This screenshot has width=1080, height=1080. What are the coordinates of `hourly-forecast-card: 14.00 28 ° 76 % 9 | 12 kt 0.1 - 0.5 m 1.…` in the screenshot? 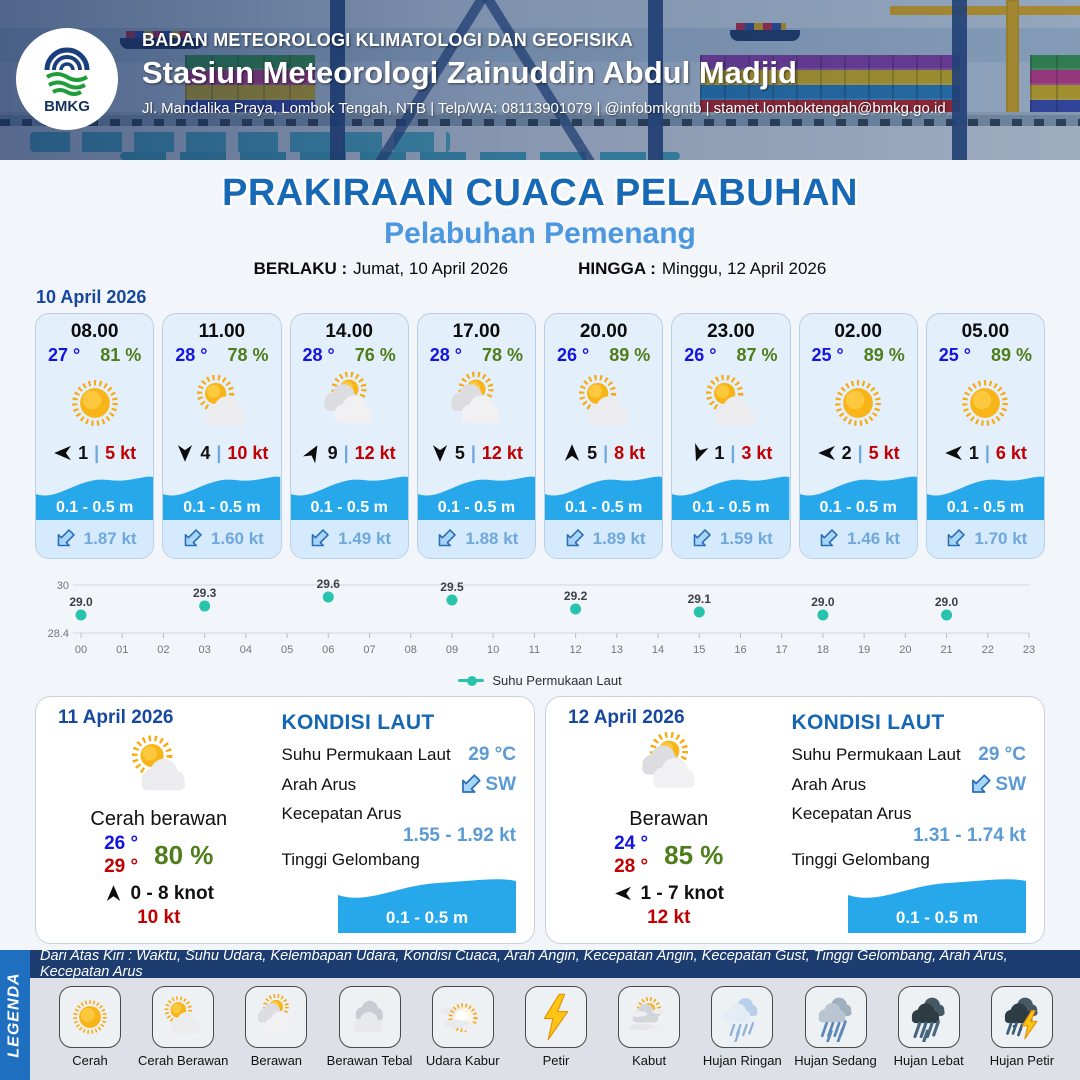 It's located at (349, 436).